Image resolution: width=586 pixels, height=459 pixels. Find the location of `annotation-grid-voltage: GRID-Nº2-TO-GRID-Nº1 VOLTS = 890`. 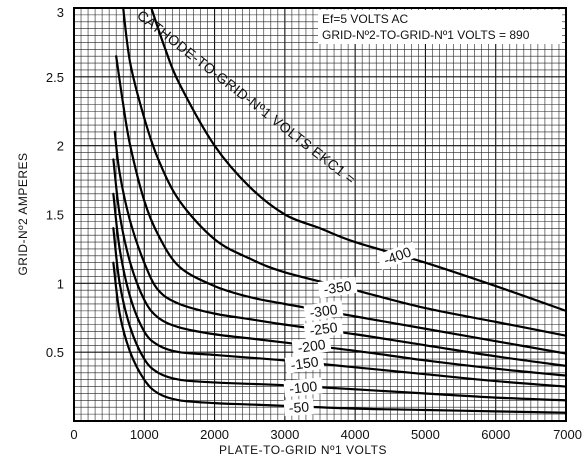

annotation-grid-voltage: GRID-Nº2-TO-GRID-Nº1 VOLTS = 890 is located at coordinates (426, 35).